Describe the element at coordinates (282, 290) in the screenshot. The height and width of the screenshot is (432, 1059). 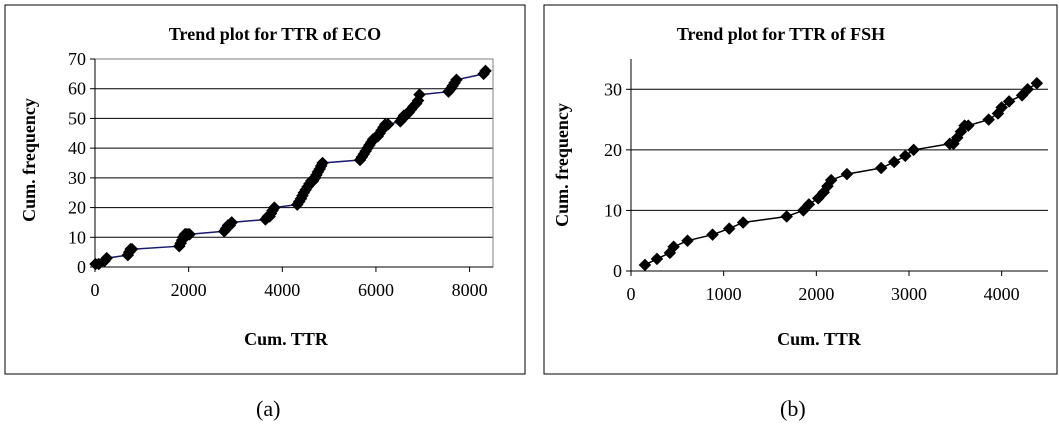
I see `chart-a-x-tick-label: 4000` at that location.